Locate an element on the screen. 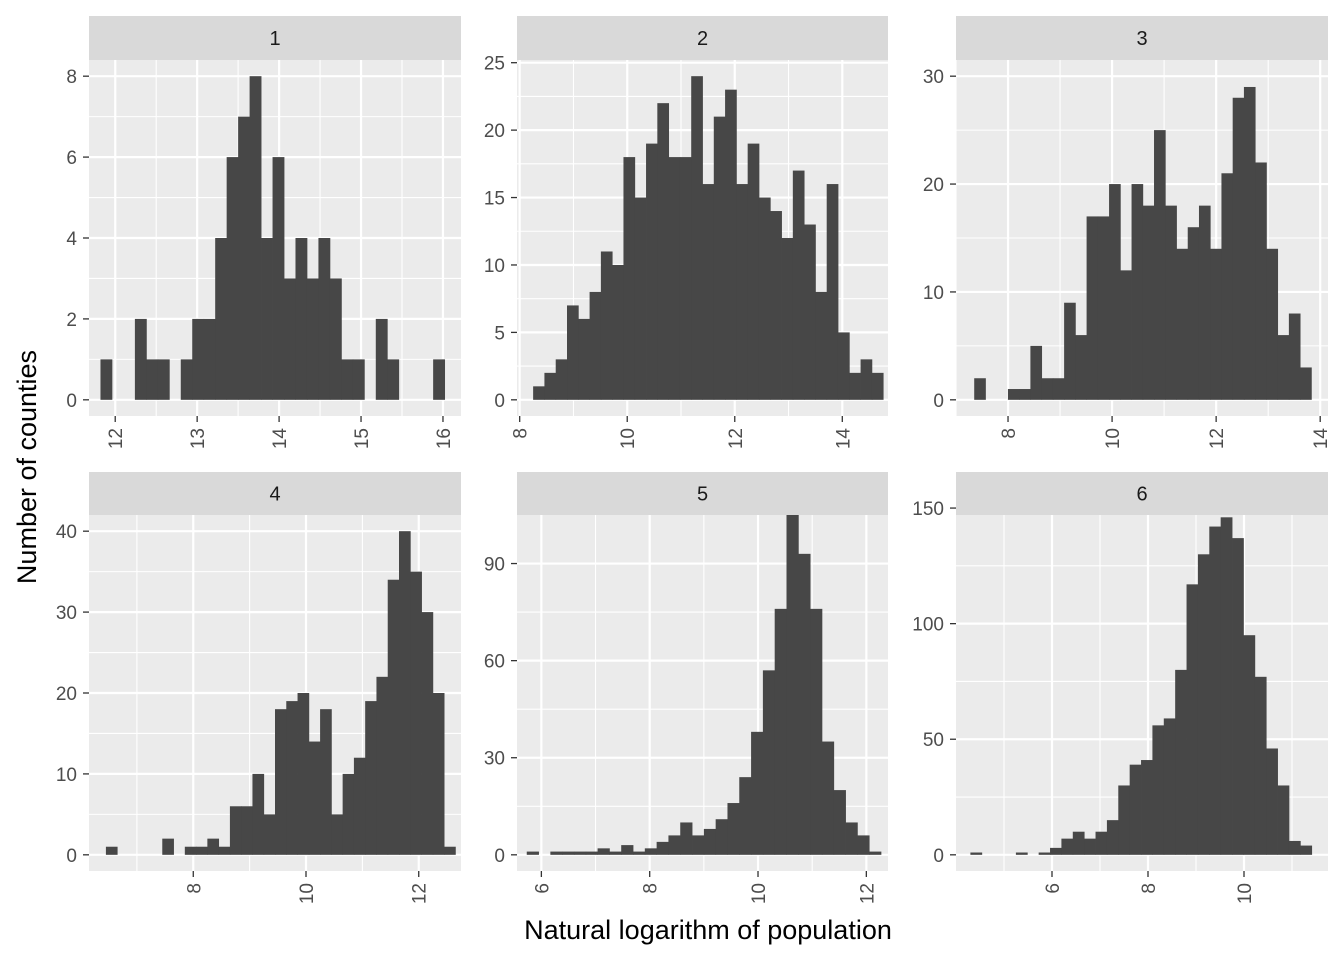  y-tick-label: 8 is located at coordinates (71, 77).